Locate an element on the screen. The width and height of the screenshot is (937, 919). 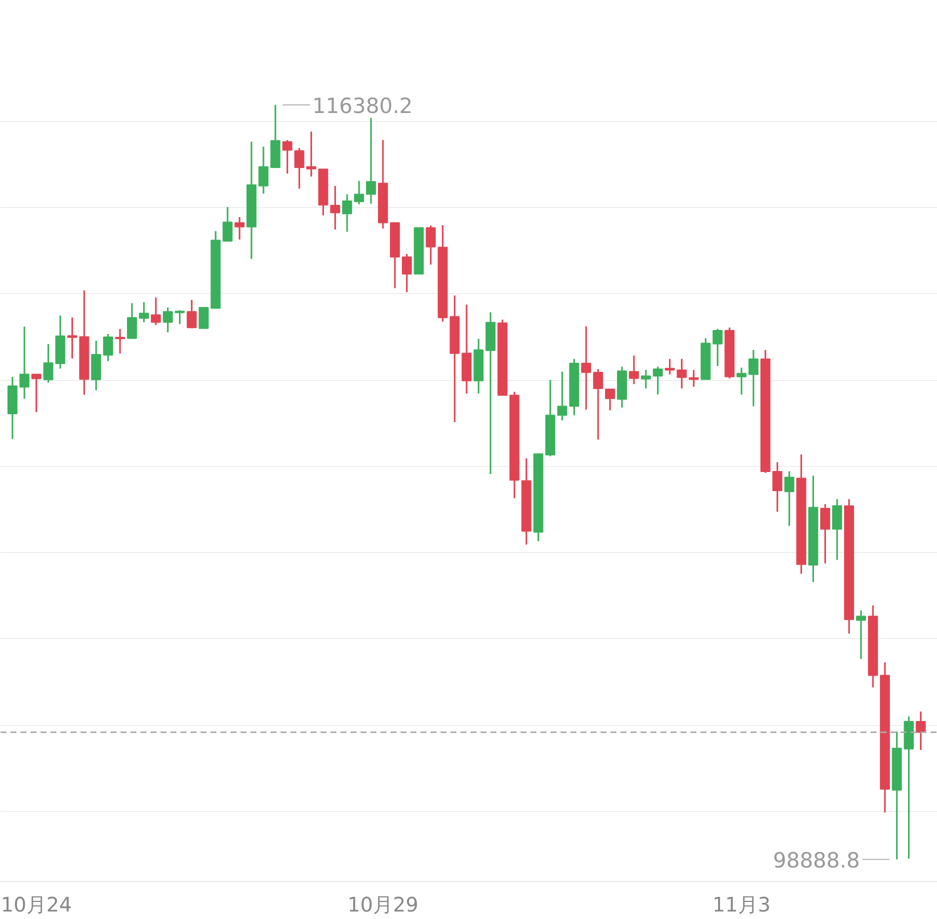
x-tick-label: 11月3 is located at coordinates (741, 904).